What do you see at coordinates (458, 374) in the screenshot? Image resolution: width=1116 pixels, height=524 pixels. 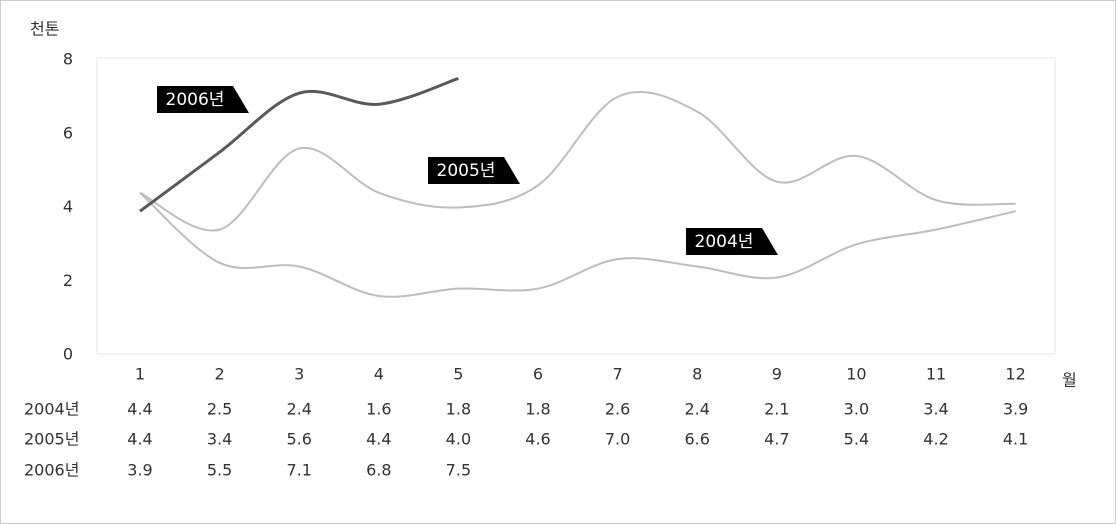 I see `x-tick-label: 5` at bounding box center [458, 374].